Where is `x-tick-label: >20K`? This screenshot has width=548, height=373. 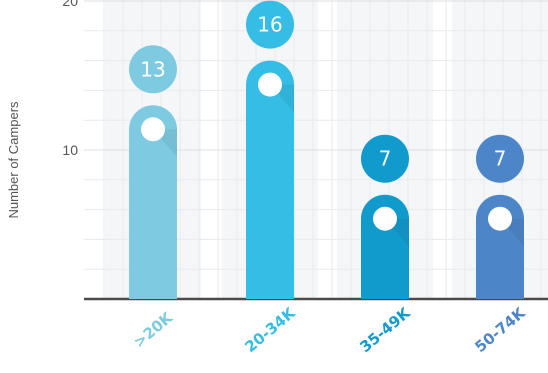
x-tick-label: >20K is located at coordinates (153, 330).